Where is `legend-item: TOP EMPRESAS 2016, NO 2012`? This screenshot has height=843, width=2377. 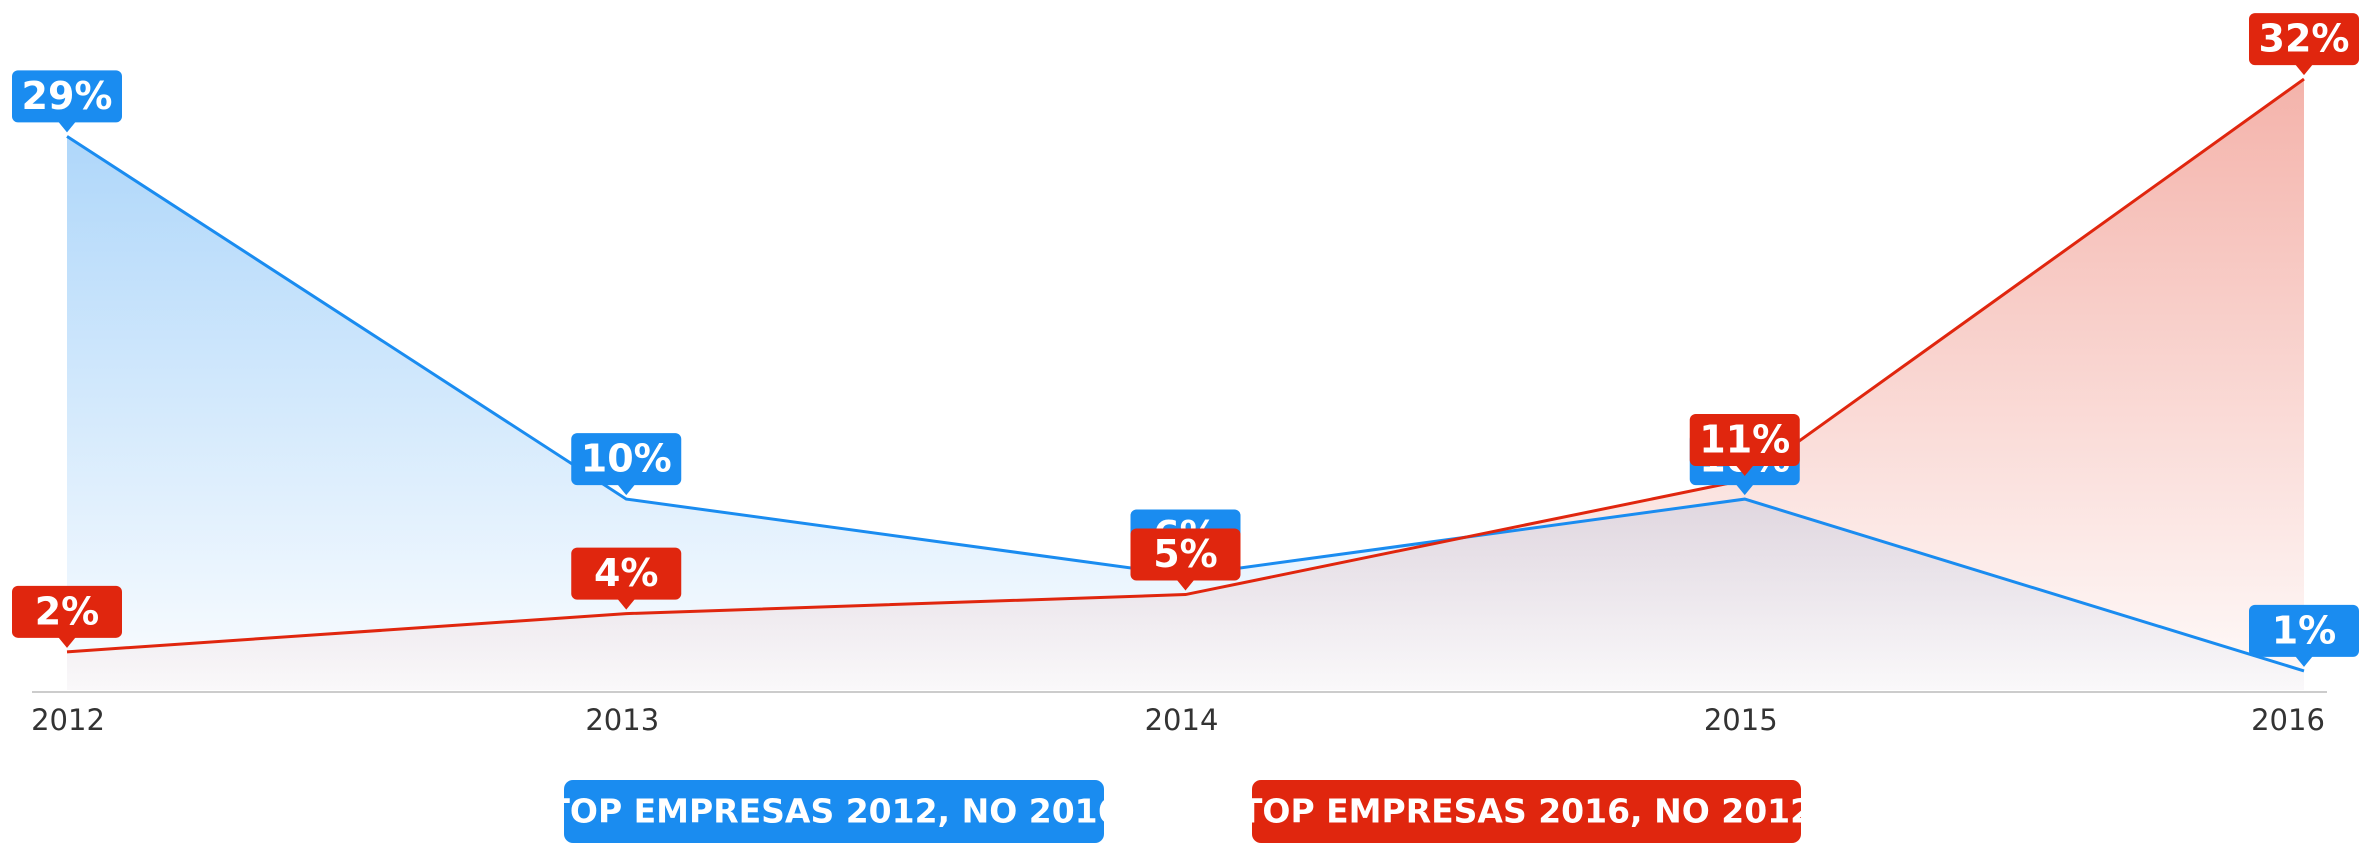 legend-item: TOP EMPRESAS 2016, NO 2012 is located at coordinates (1526, 811).